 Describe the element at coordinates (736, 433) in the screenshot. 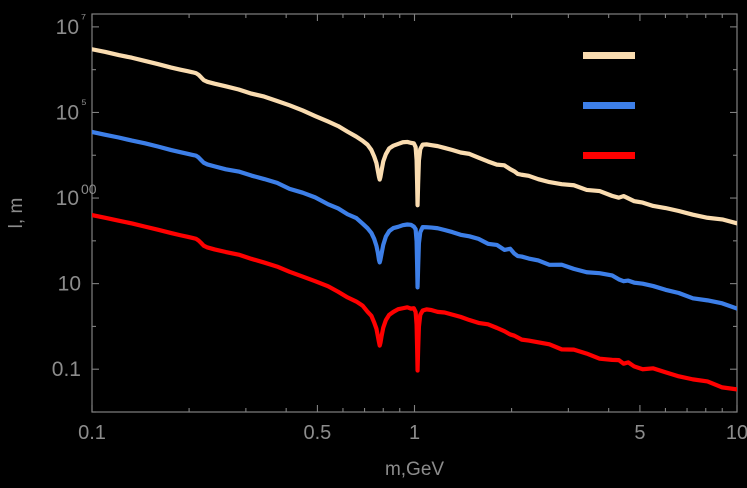

I see `x-tick-label: 10` at that location.